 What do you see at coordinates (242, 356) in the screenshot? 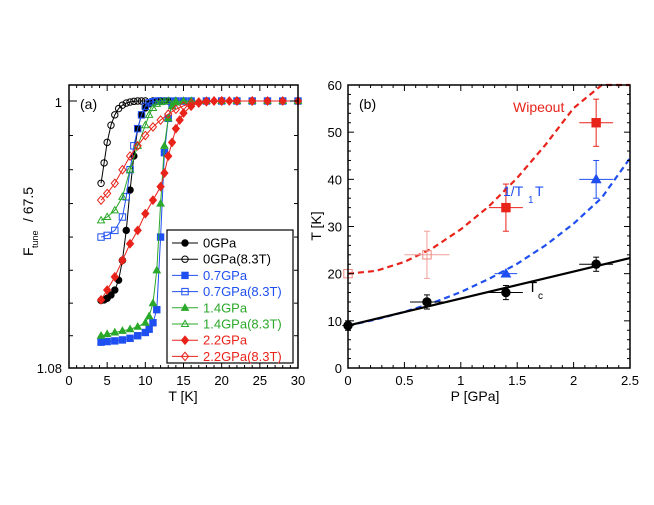
I see `legend-label-7: 2.2GPa(8.3T)` at bounding box center [242, 356].